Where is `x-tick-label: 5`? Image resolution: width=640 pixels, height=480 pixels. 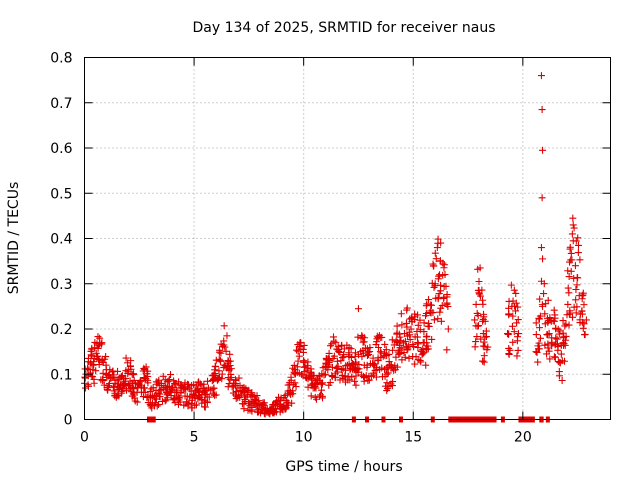 x-tick-label: 5 is located at coordinates (194, 438).